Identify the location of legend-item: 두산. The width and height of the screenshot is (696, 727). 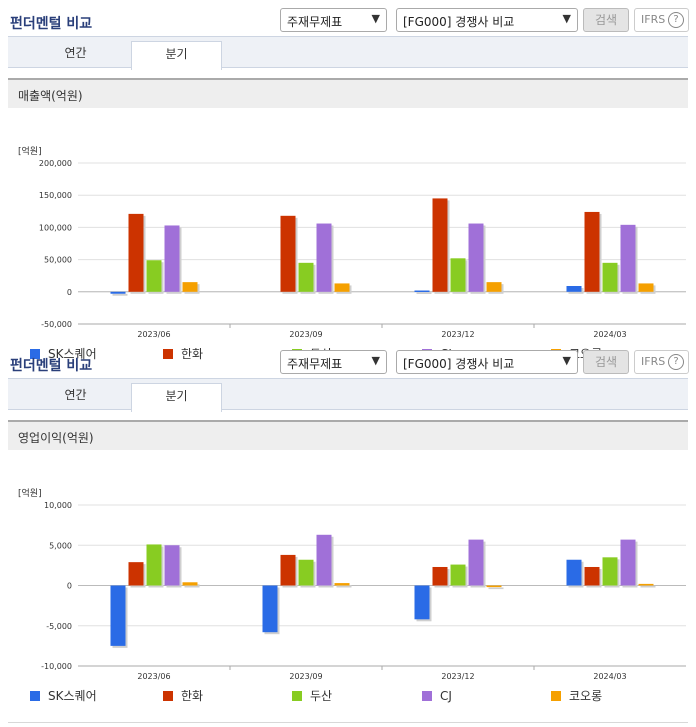
(312, 696).